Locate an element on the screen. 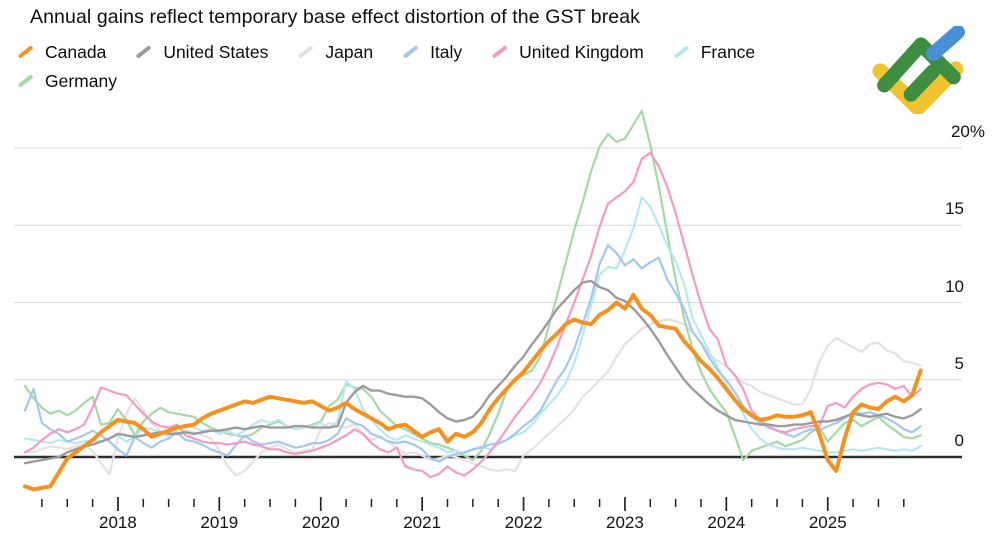 The image size is (1000, 545). x-axis-year-label: 2022 is located at coordinates (523, 522).